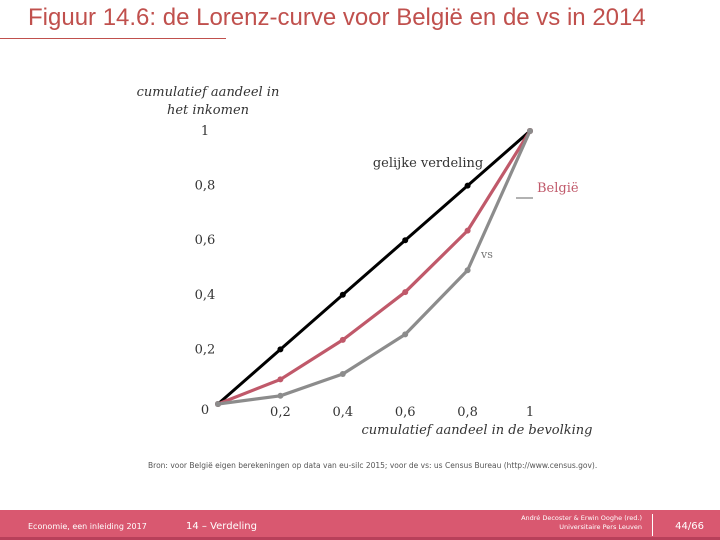  Describe the element at coordinates (530, 412) in the screenshot. I see `x-tick-label: 1` at that location.